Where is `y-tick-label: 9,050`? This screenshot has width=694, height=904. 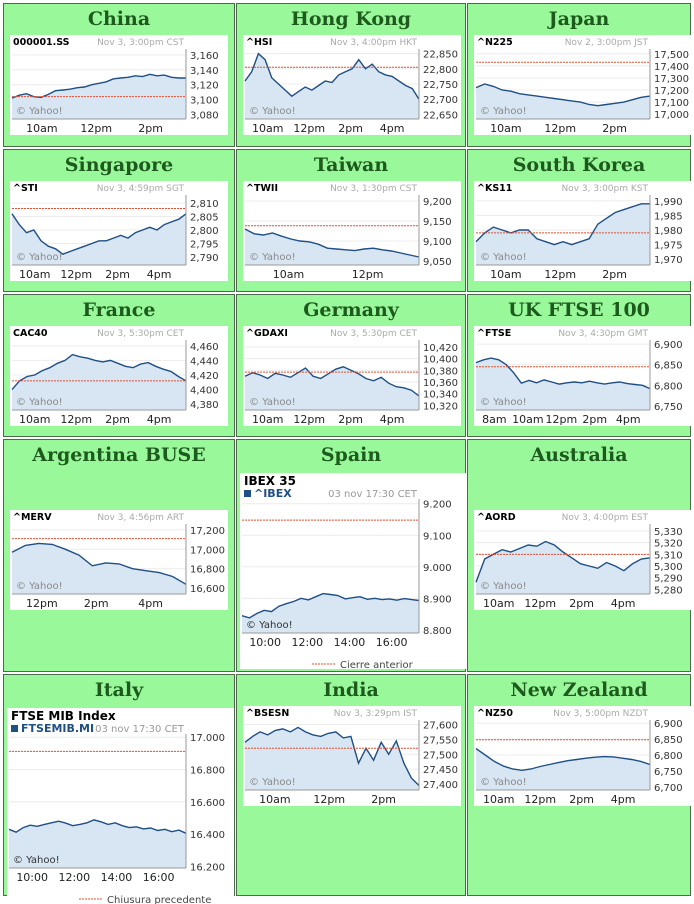 y-tick-label: 9,050 is located at coordinates (437, 262).